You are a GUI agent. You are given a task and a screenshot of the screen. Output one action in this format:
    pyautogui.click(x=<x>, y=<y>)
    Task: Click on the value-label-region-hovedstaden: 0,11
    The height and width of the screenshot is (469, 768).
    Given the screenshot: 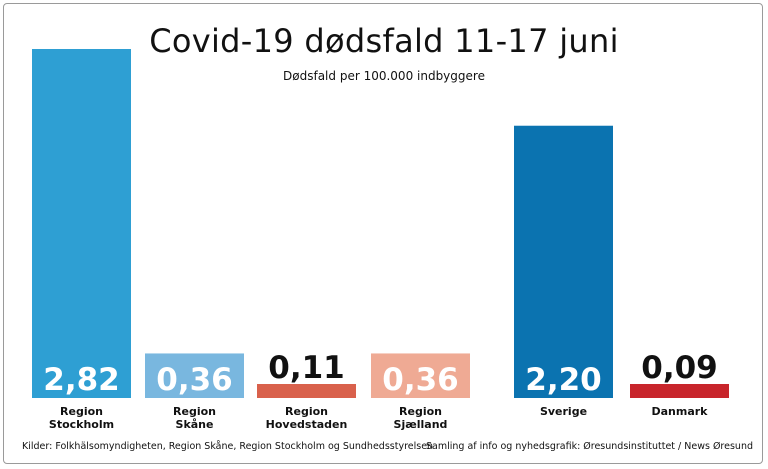 What is the action you would take?
    pyautogui.click(x=306, y=368)
    